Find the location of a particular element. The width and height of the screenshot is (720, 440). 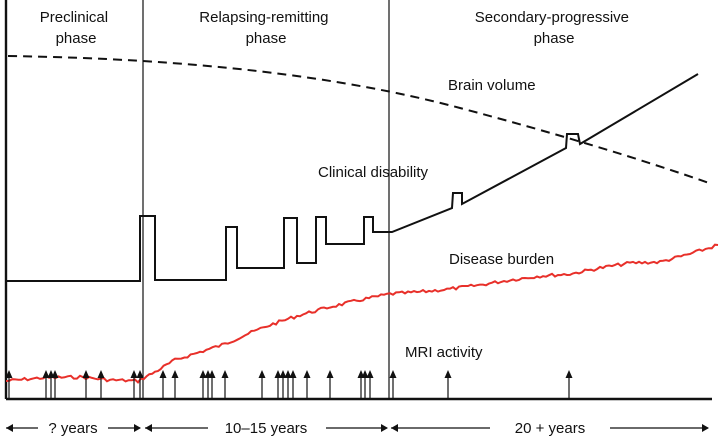

phase-label-relapsing-remitting: Relapsing-remitting phase is located at coordinates (265, 28).